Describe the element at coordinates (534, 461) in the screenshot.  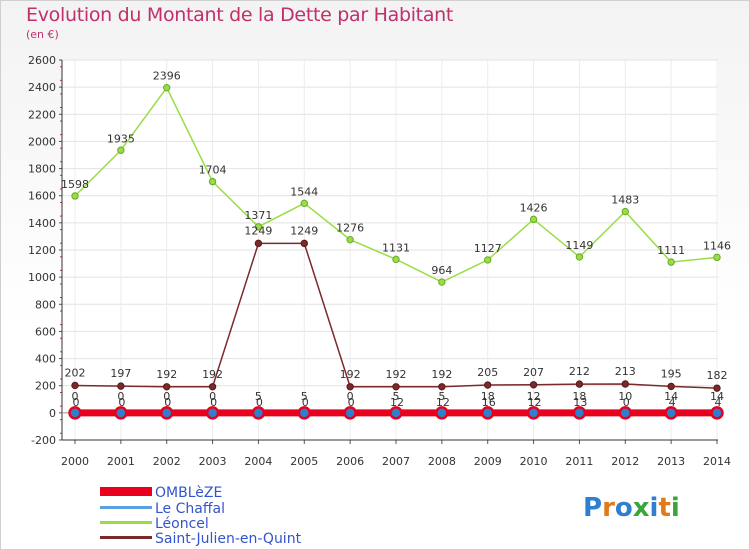
I see `x-tick-label: 2010` at that location.